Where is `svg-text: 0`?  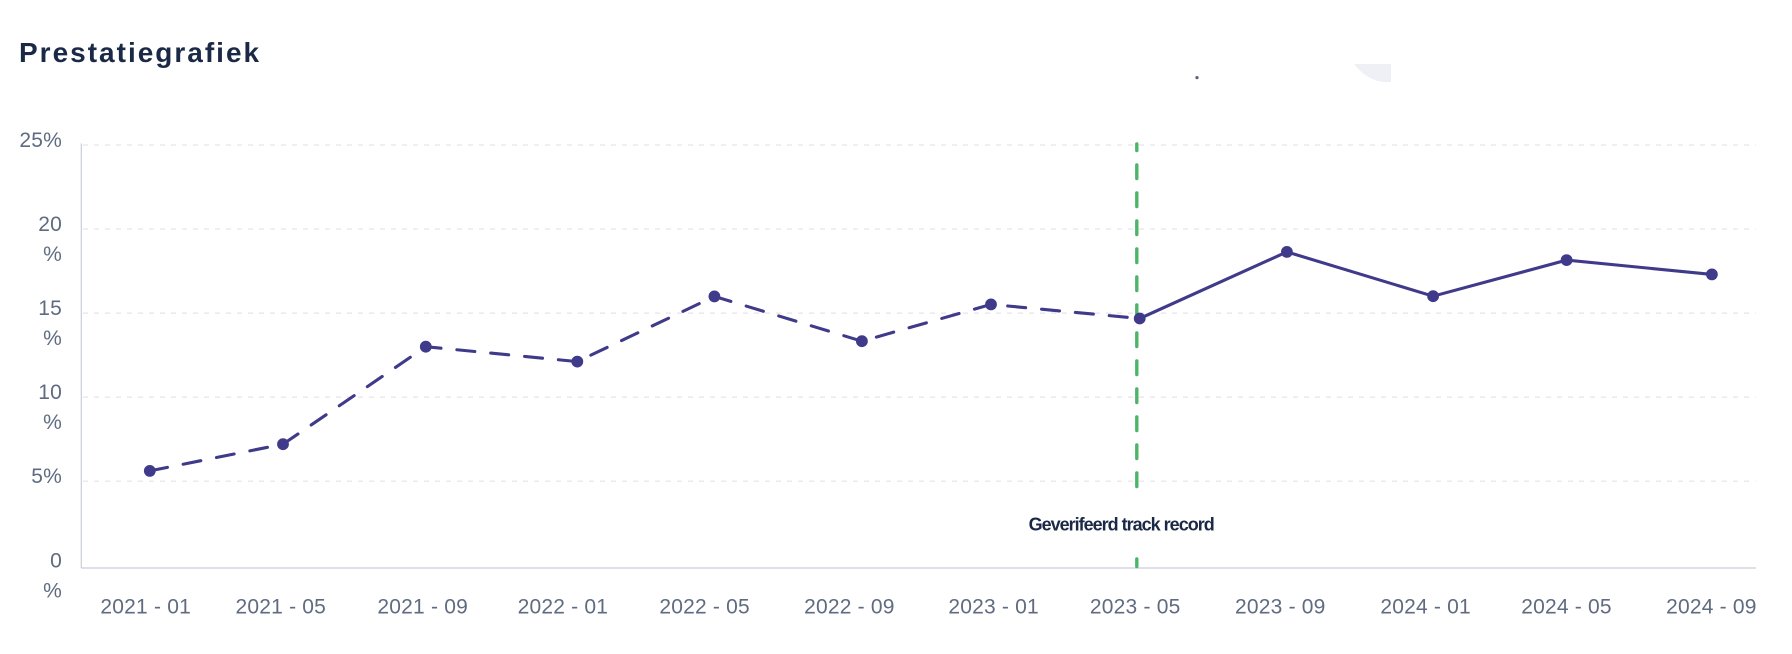
svg-text: 0 is located at coordinates (56, 560).